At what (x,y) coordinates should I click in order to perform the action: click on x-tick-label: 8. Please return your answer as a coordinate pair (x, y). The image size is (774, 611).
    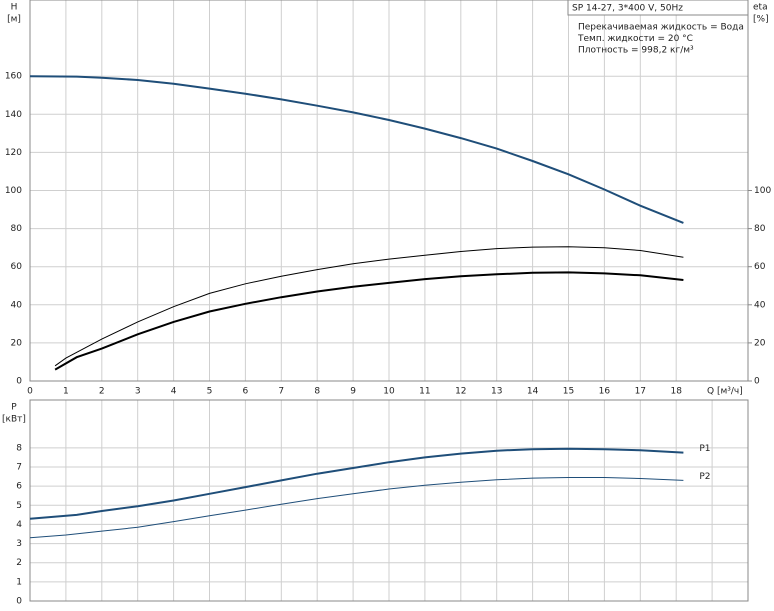
    Looking at the image, I should click on (317, 392).